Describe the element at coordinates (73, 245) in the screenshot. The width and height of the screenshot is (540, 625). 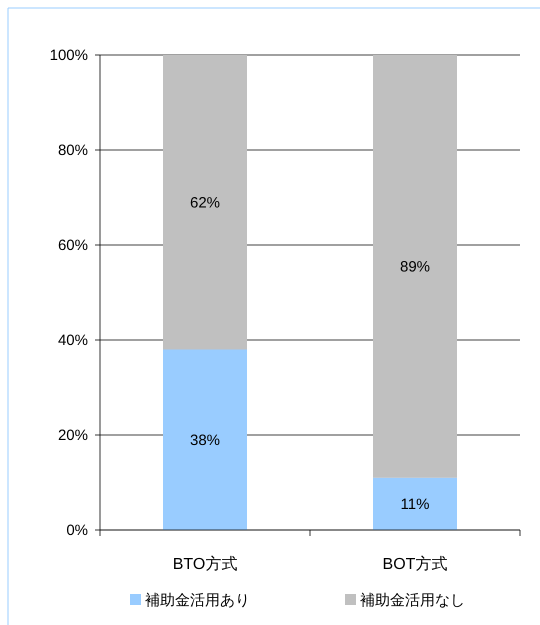
I see `y-tick-label: 60%` at that location.